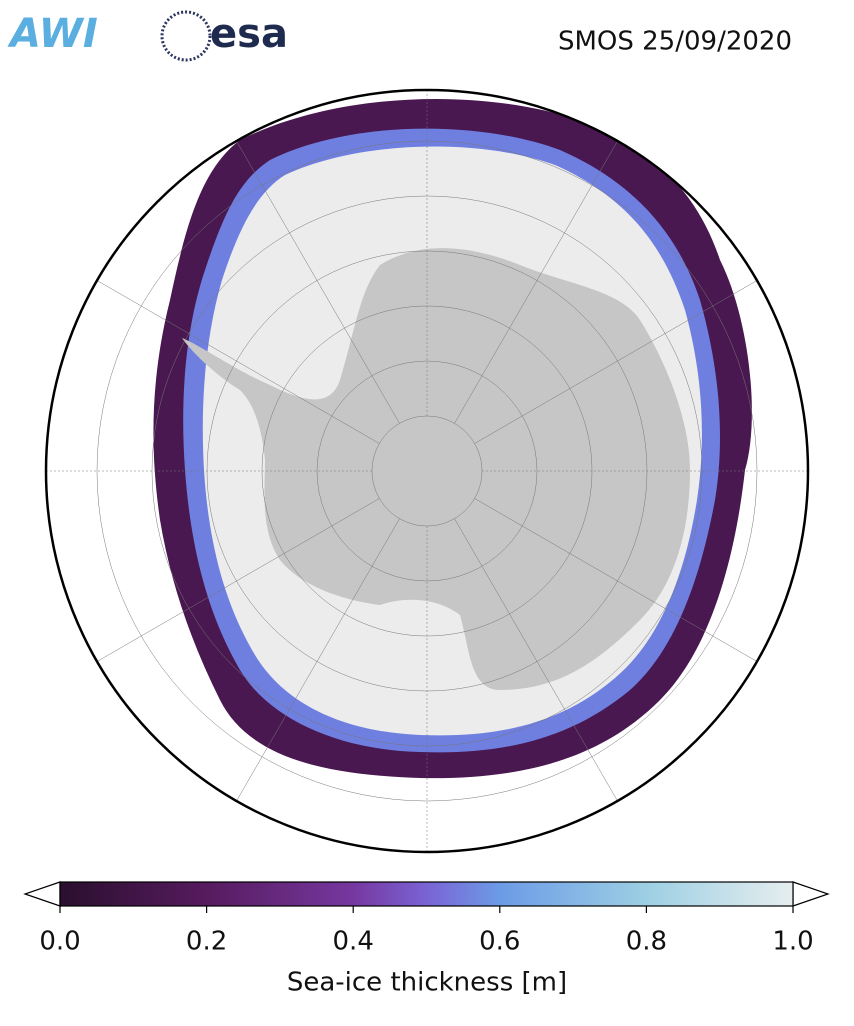  What do you see at coordinates (427, 983) in the screenshot?
I see `colorbar-label: Sea-ice thickness [m]` at bounding box center [427, 983].